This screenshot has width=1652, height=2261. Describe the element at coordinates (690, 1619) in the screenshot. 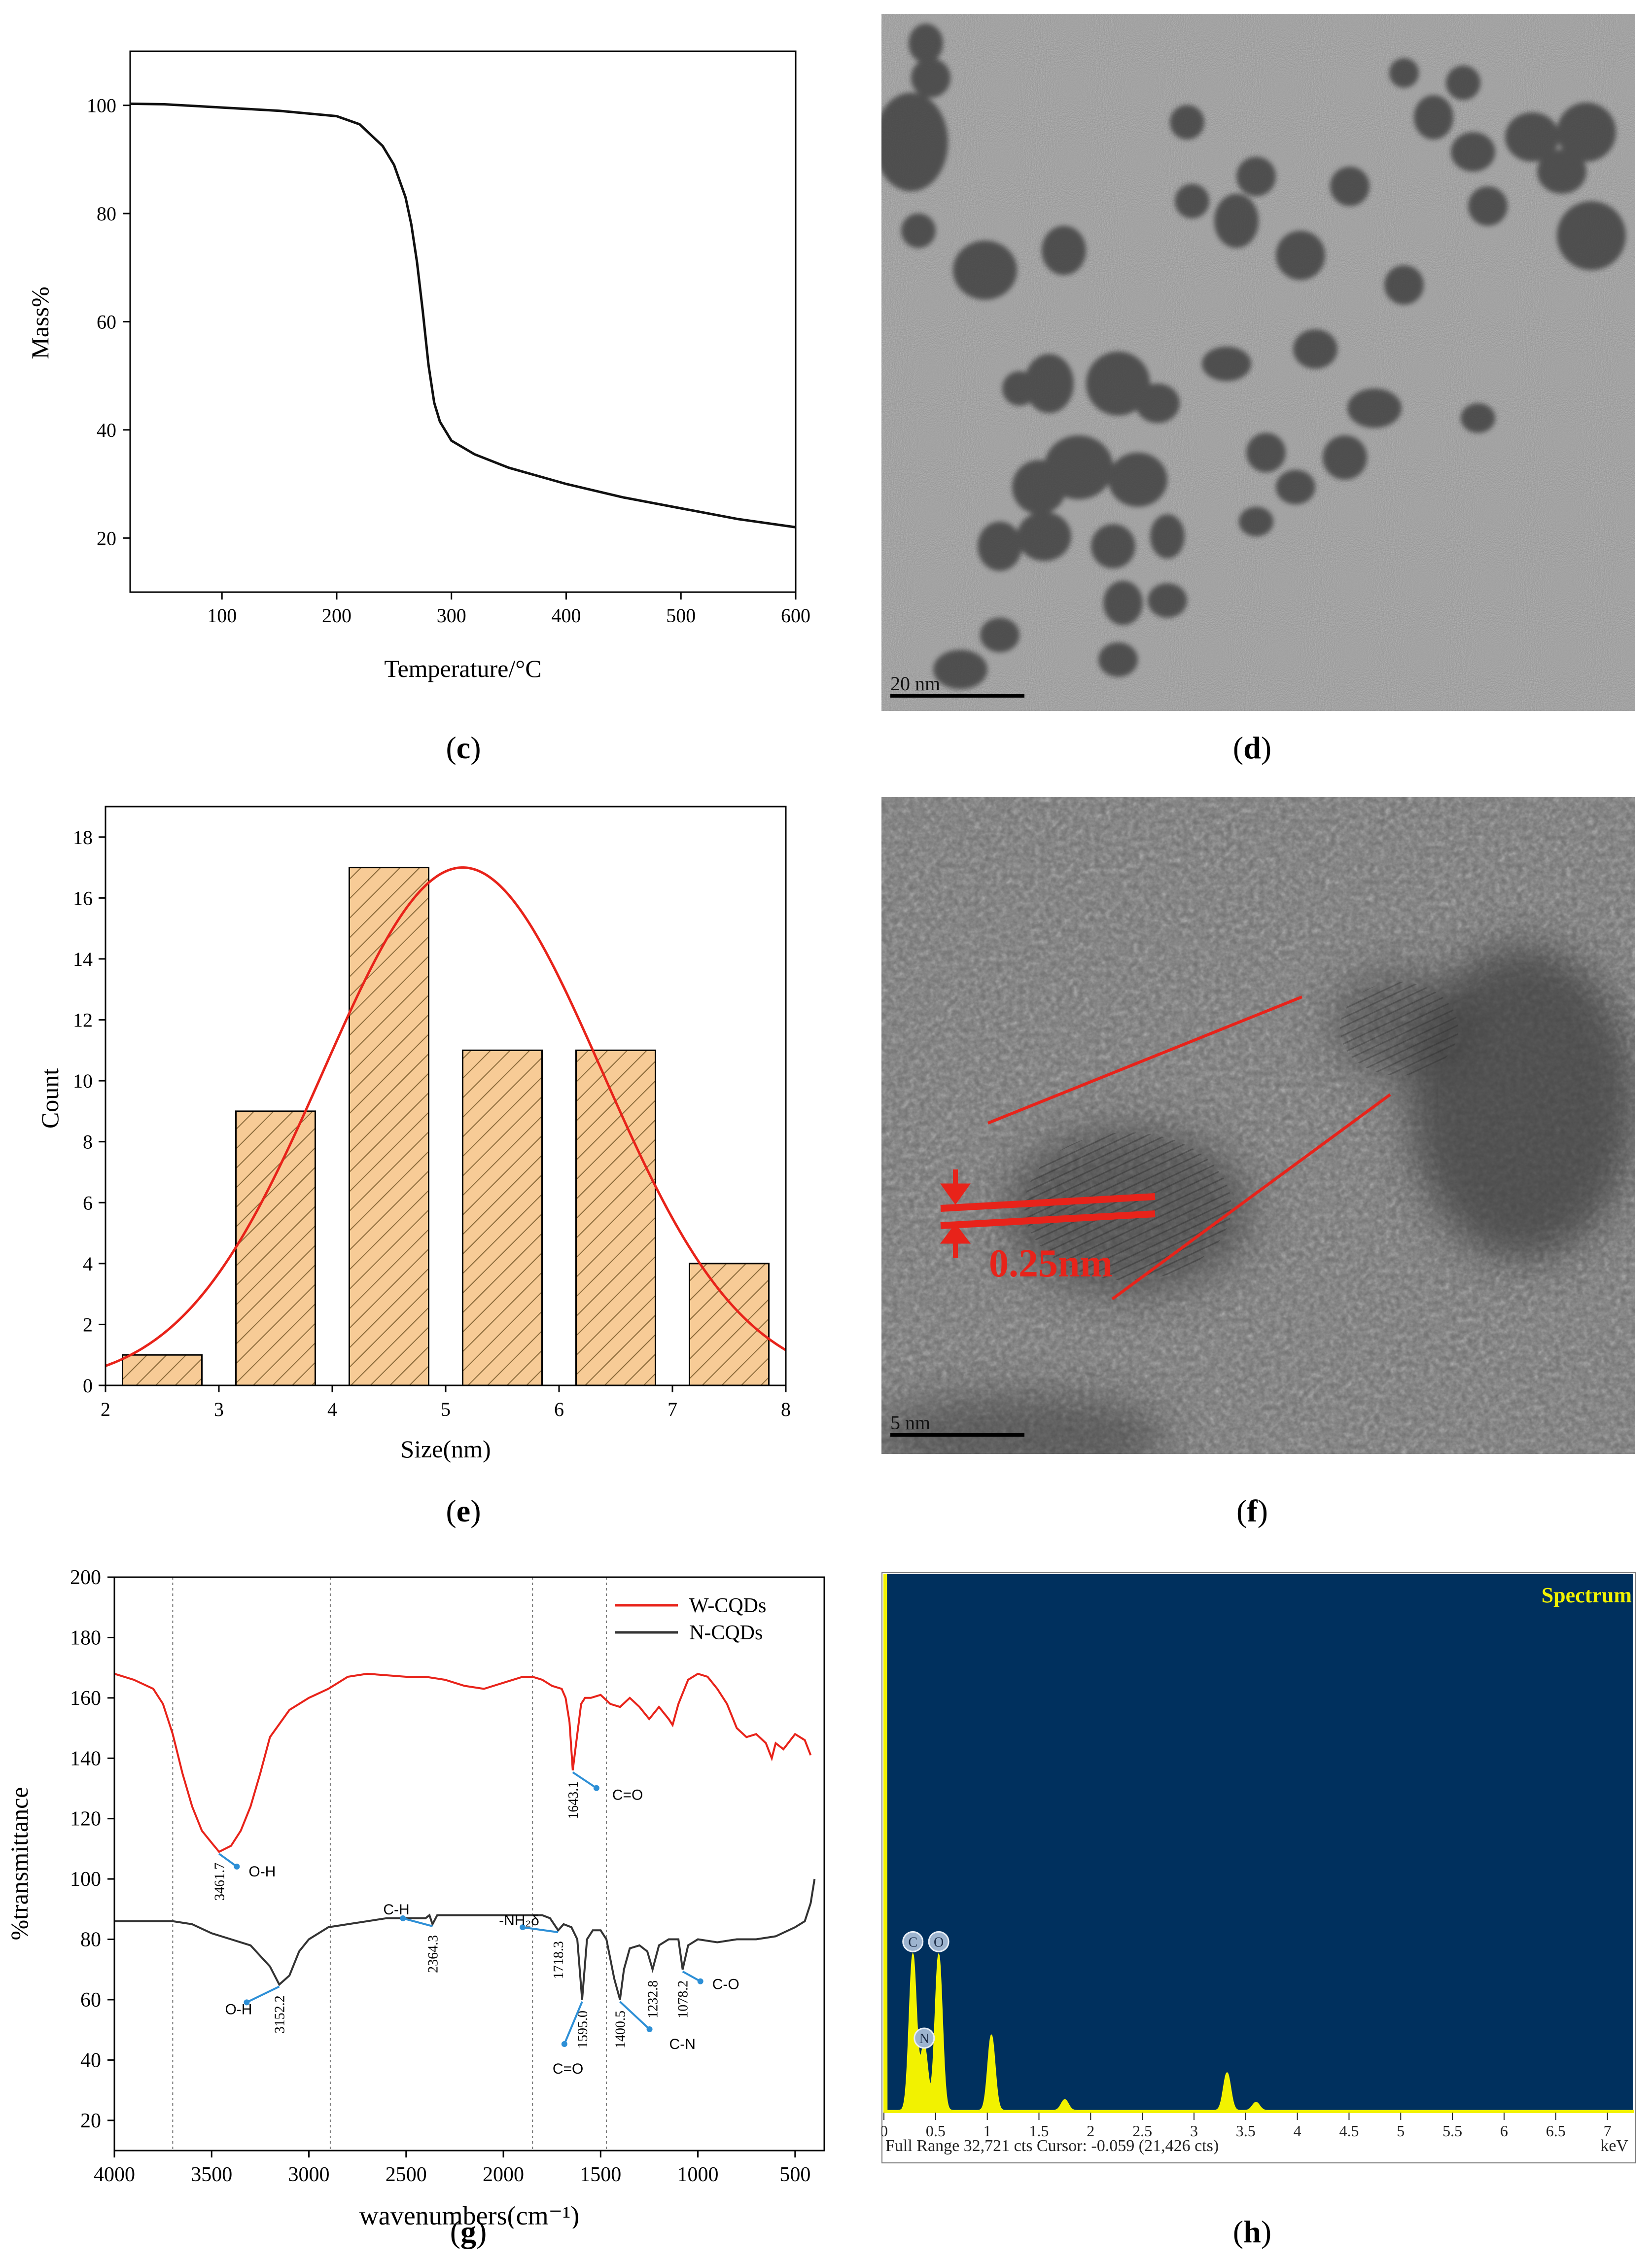

I see `ftir-legend: W-CQDs N-CQDs` at that location.